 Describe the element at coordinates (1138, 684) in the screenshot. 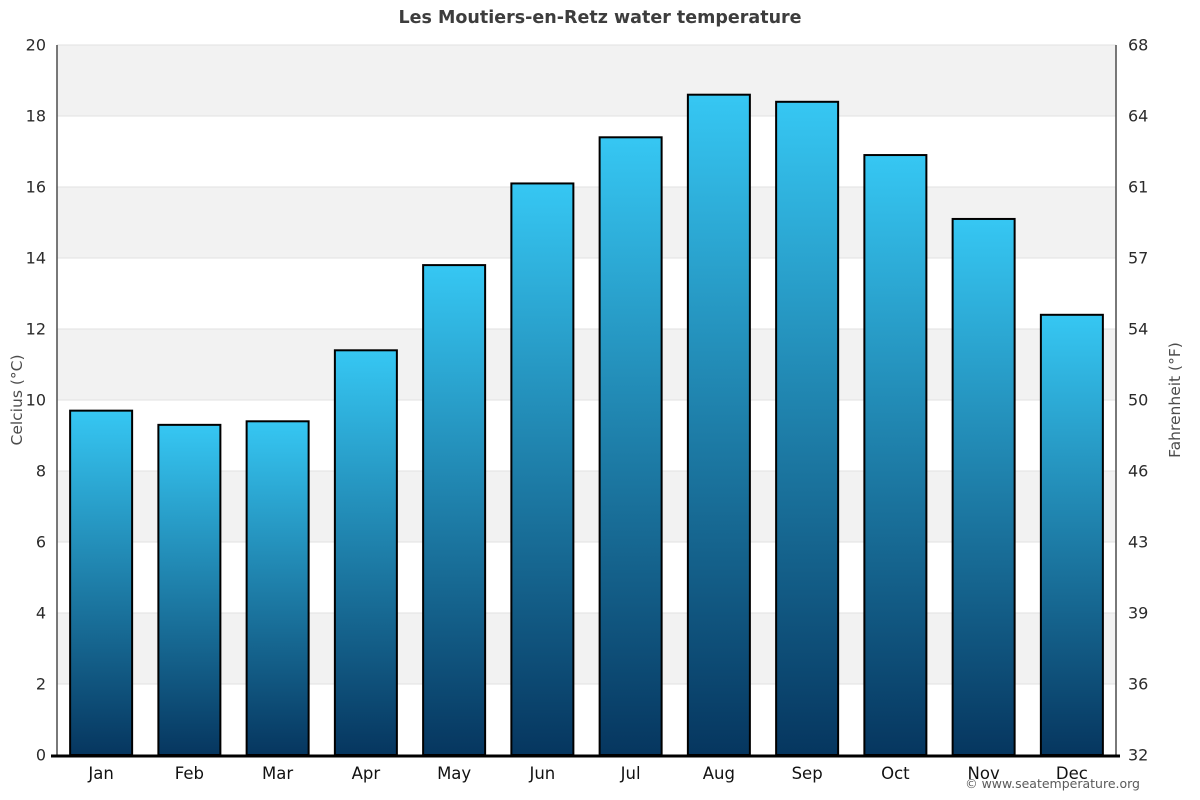

I see `y-tick-fahrenheit-36: 36` at that location.